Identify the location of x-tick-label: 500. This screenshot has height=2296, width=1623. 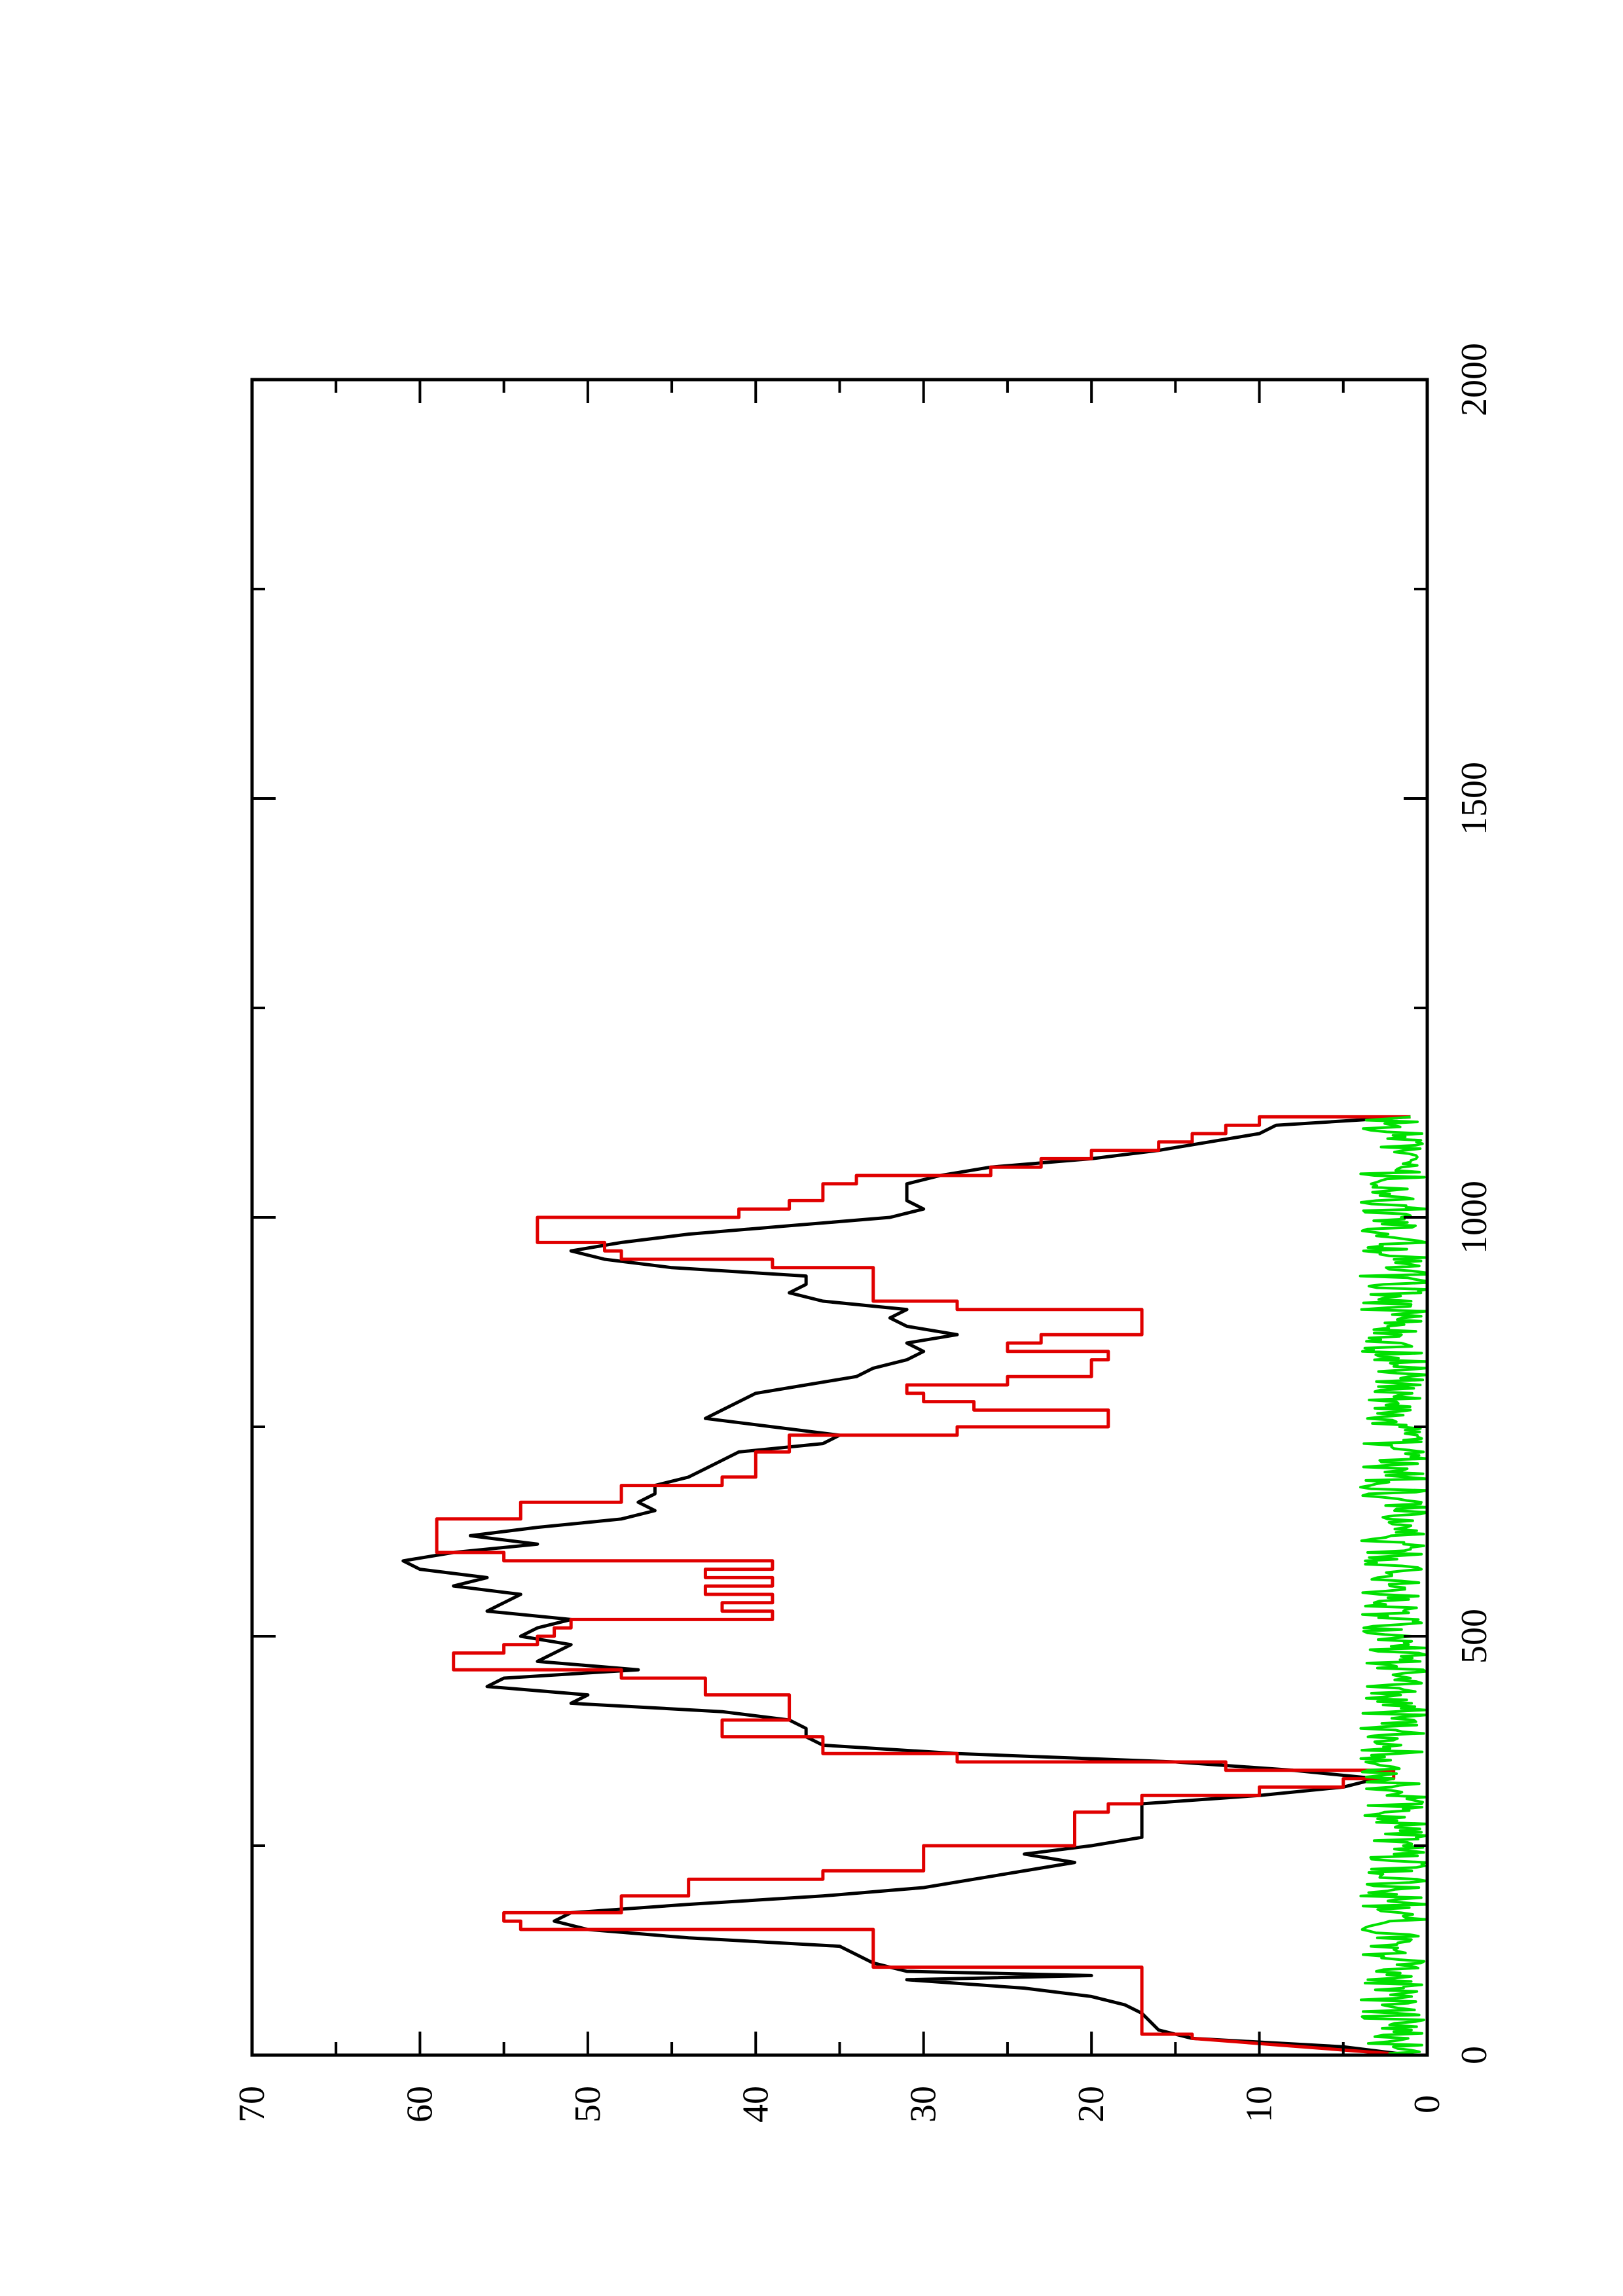
(1474, 1636).